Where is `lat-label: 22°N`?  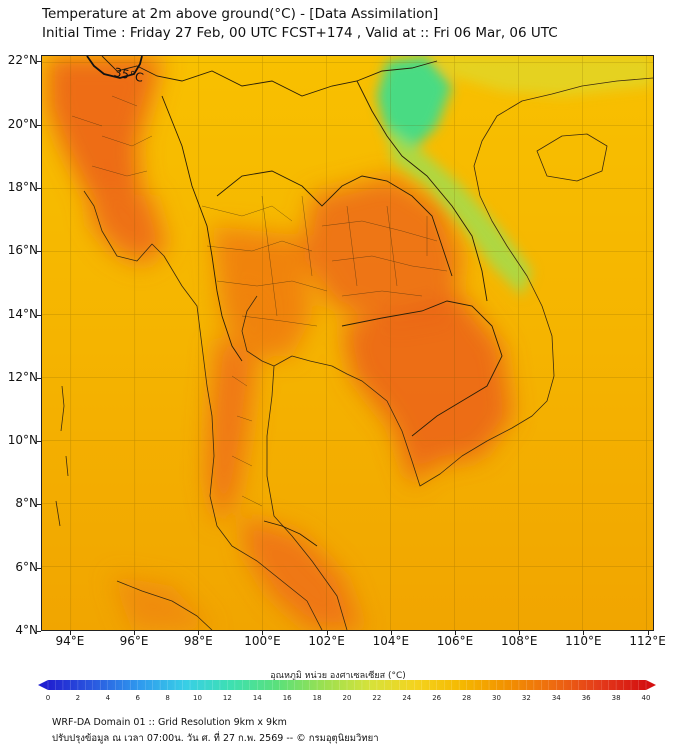
lat-label: 22°N is located at coordinates (22, 60).